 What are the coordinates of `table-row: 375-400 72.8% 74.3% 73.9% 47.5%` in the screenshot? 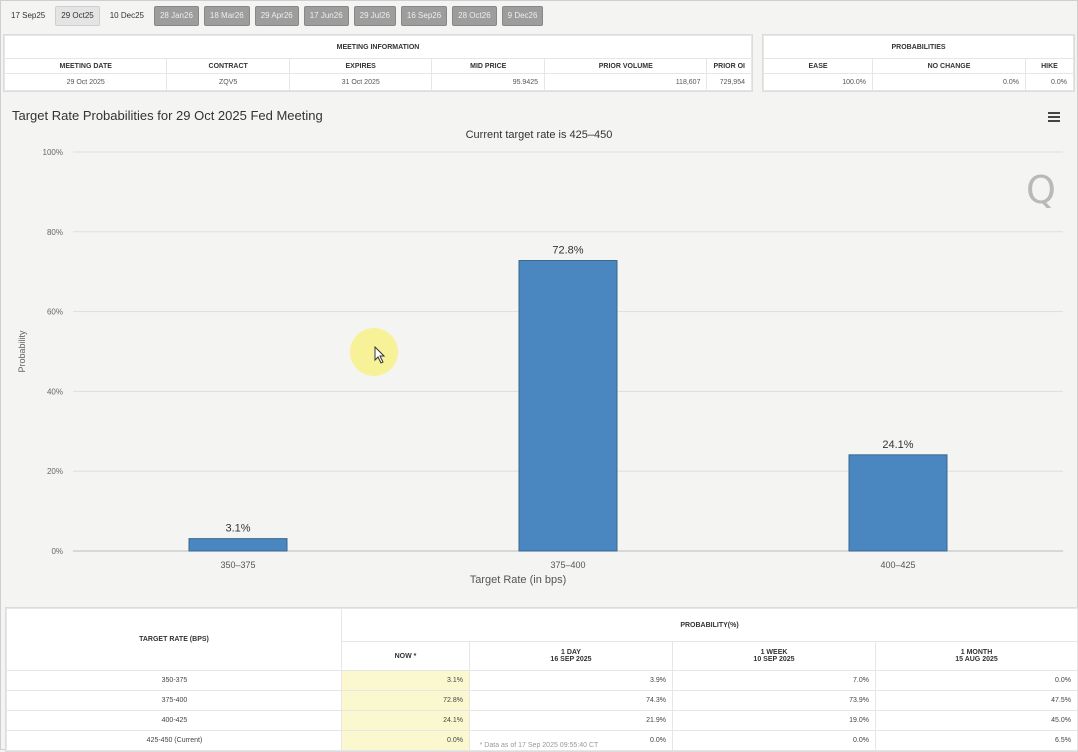 It's located at (542, 700).